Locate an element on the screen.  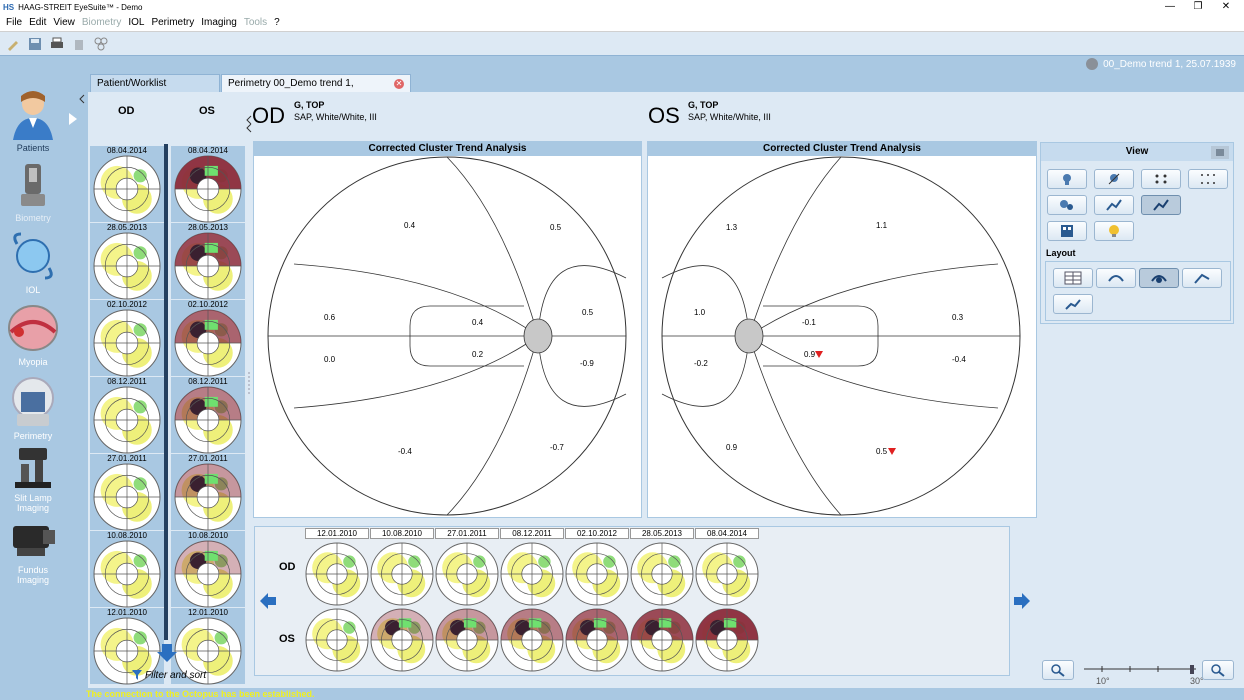
cluster-icon is located at coordinates (1066, 205).